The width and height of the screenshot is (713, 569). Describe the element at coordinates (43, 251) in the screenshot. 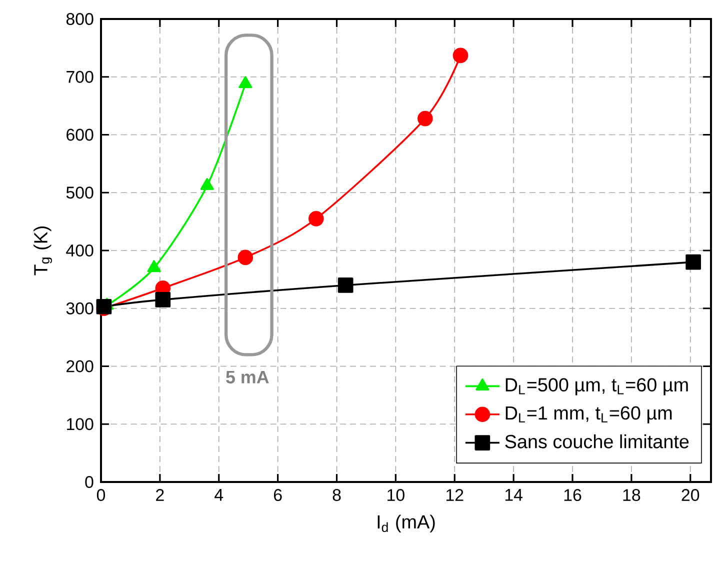

I see `y-axis-title: T$_{g}$ (K)` at that location.